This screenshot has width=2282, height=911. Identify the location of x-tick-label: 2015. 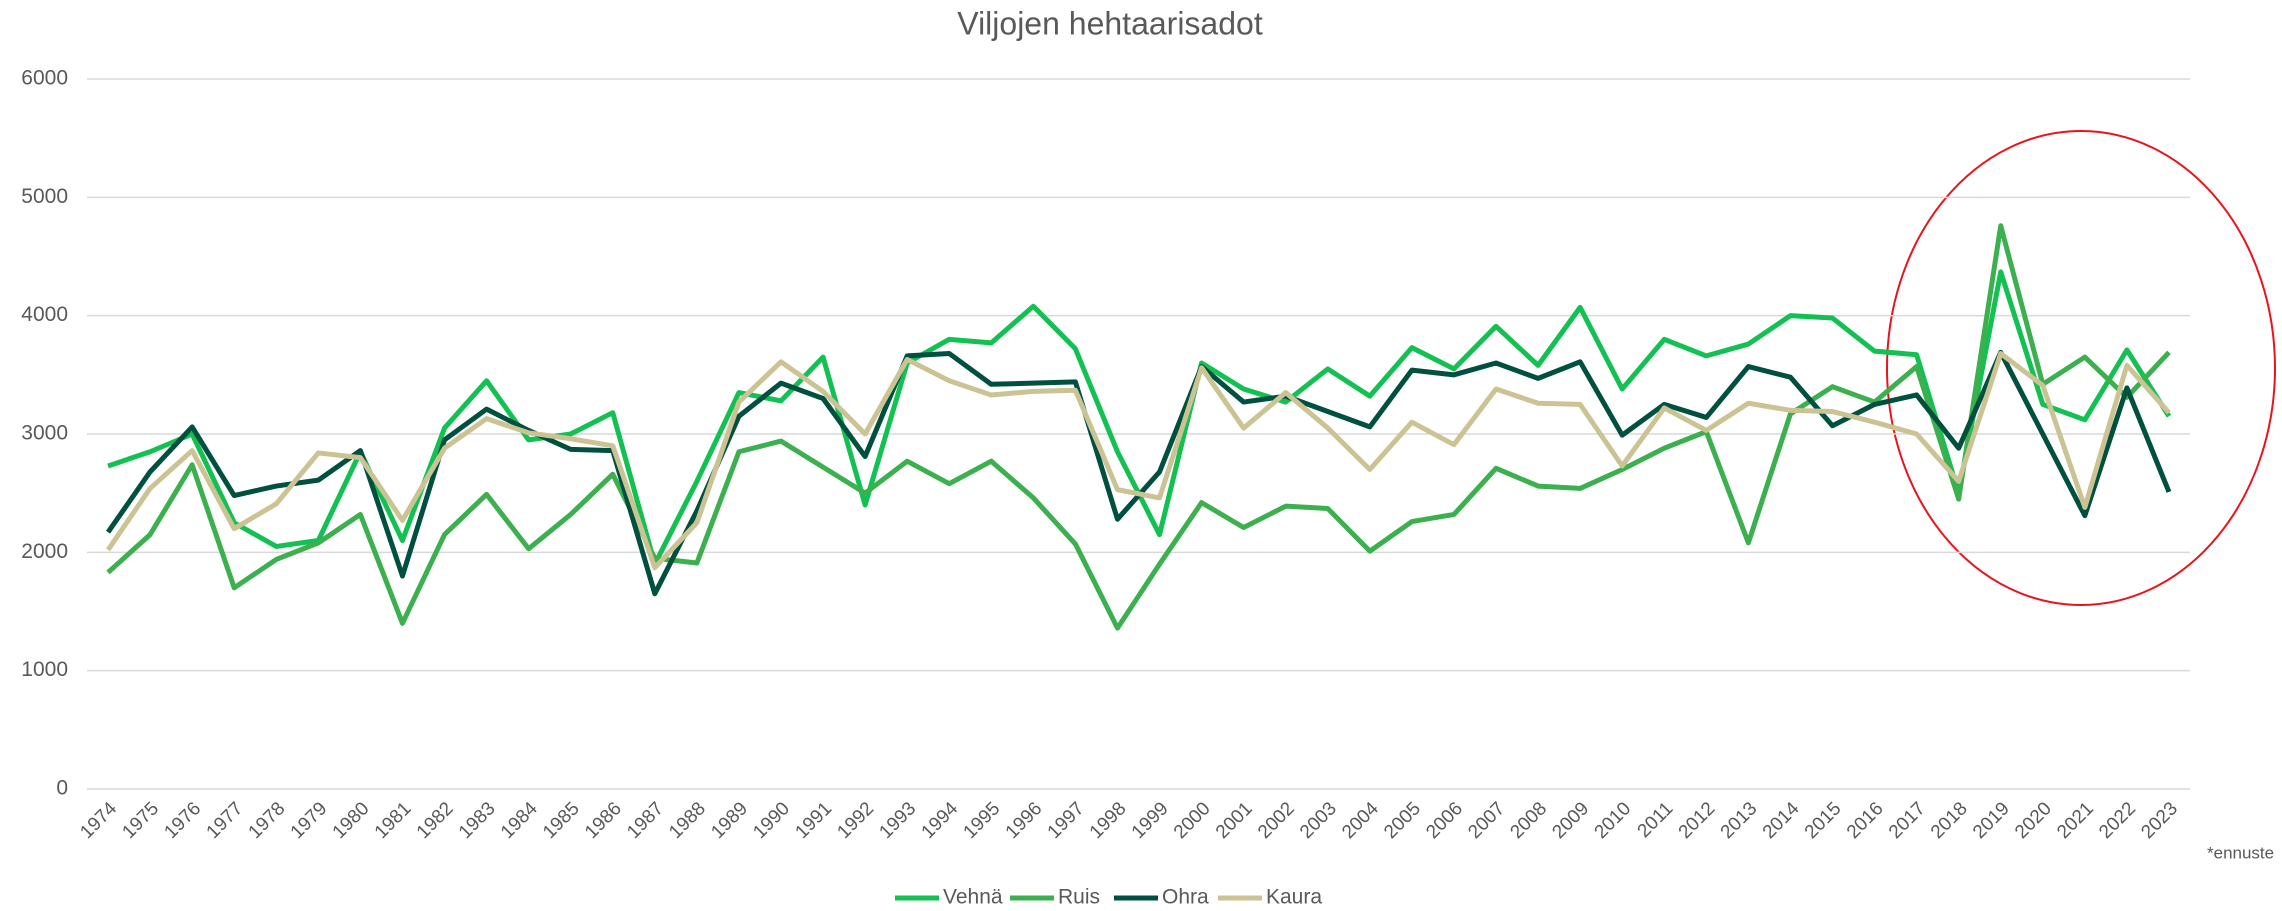
(1823, 820).